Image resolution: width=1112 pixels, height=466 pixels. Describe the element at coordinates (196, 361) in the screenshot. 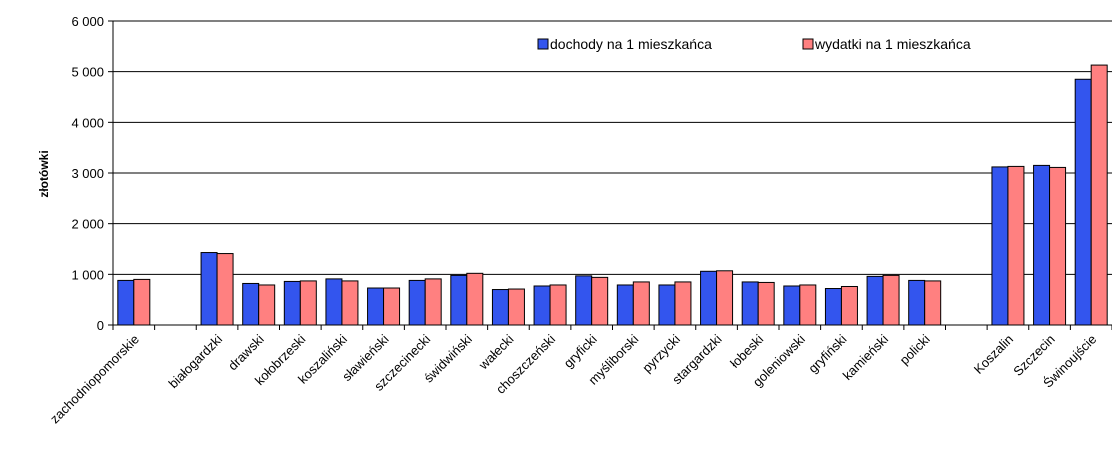

I see `x-tick-label: białogardzki` at that location.